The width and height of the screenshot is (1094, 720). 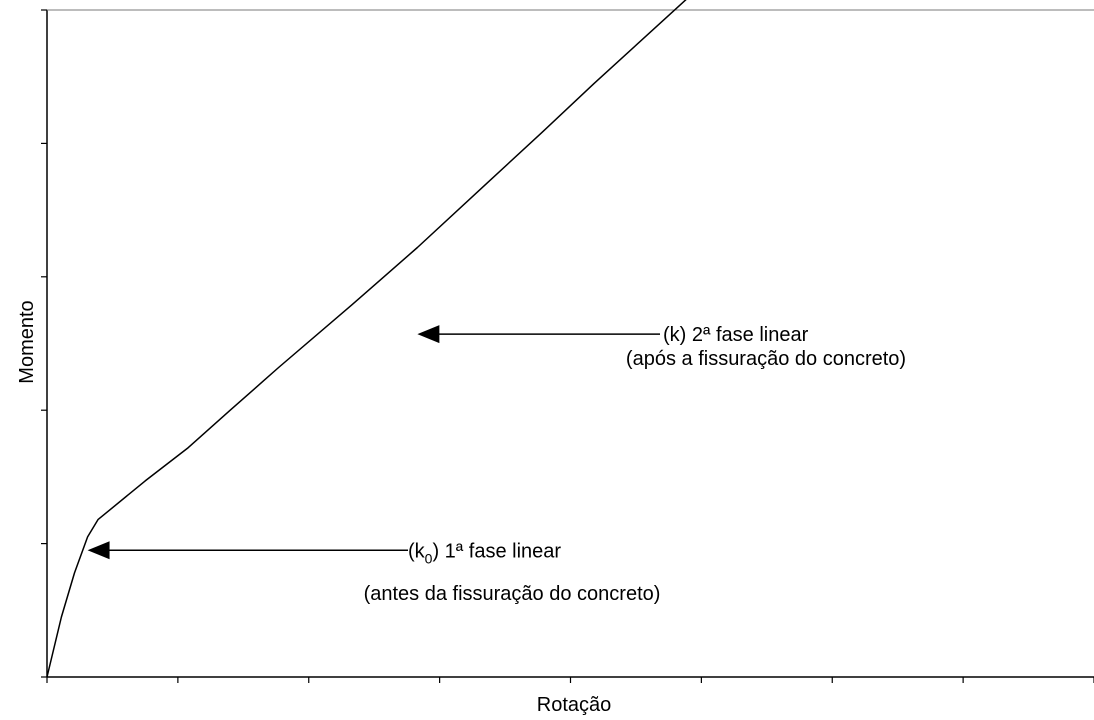 What do you see at coordinates (484, 553) in the screenshot?
I see `annotation-k0-label: (k0) 1ª fase linear` at bounding box center [484, 553].